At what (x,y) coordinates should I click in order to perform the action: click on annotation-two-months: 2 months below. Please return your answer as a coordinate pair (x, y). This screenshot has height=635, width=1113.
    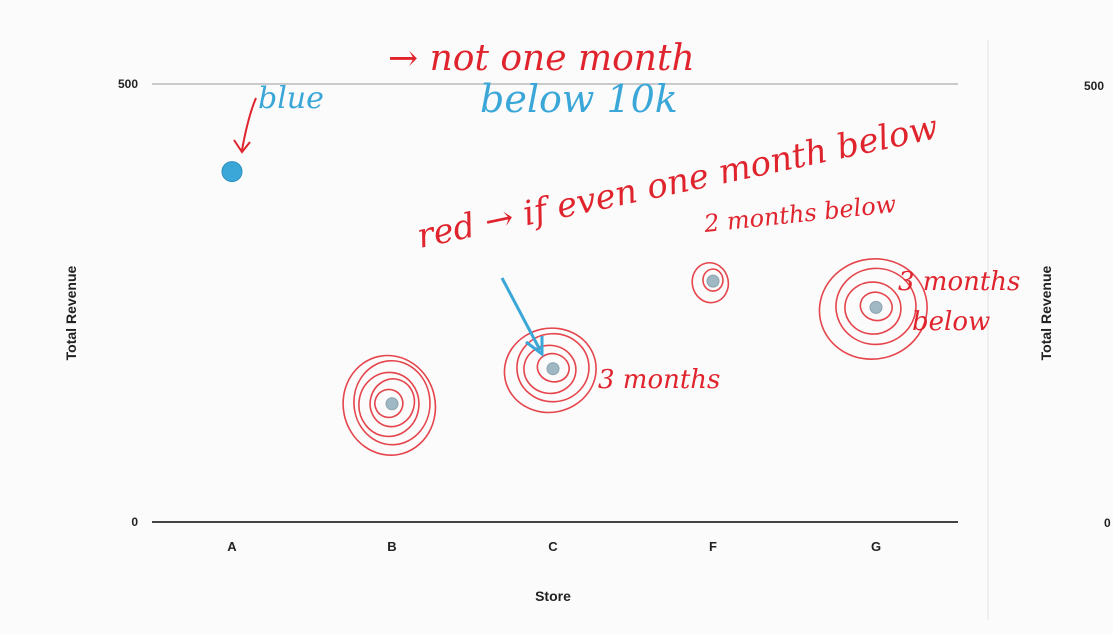
    Looking at the image, I should click on (800, 214).